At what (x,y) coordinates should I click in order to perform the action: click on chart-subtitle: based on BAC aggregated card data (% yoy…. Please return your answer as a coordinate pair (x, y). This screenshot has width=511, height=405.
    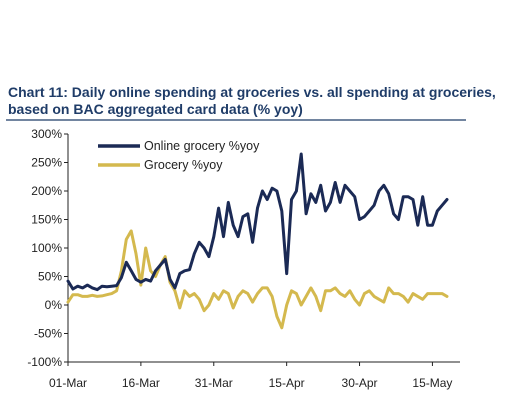
    Looking at the image, I should click on (155, 109).